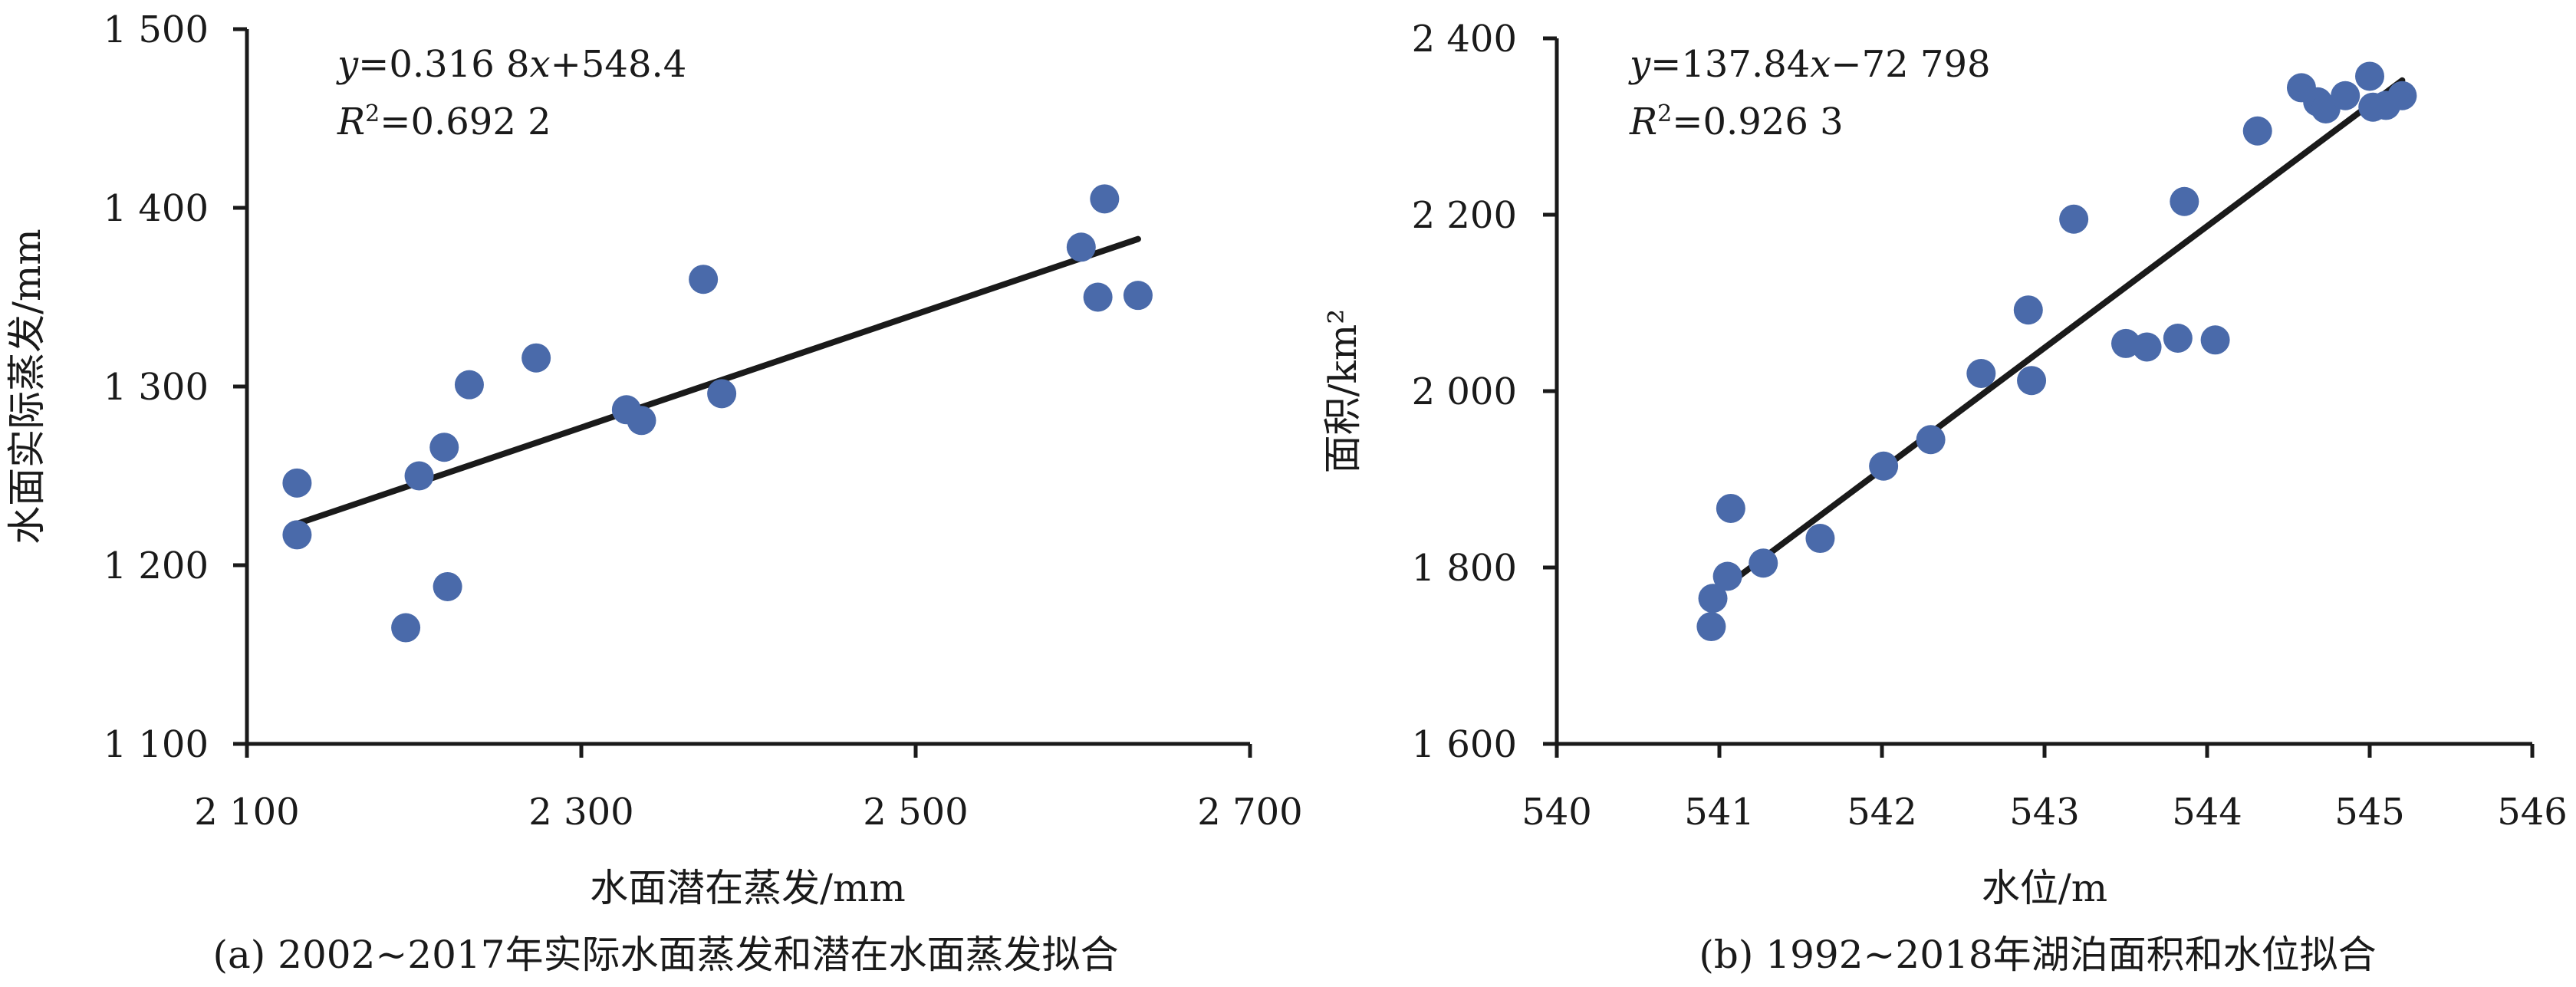 This screenshot has width=2576, height=987. I want to click on chart-a-y-axis-title: 水面实际蒸发/mm, so click(27, 386).